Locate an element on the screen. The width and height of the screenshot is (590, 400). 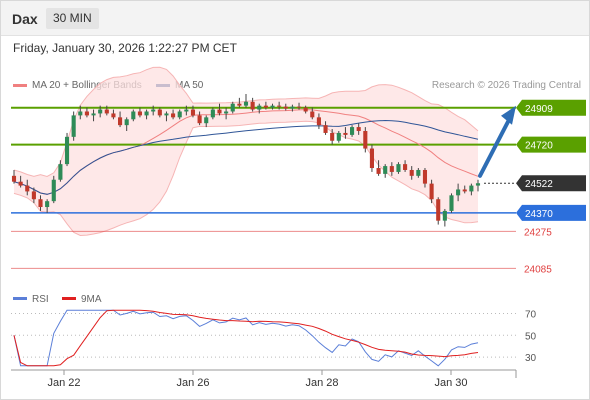
timeframe-button: 30 MIN is located at coordinates (72, 18).